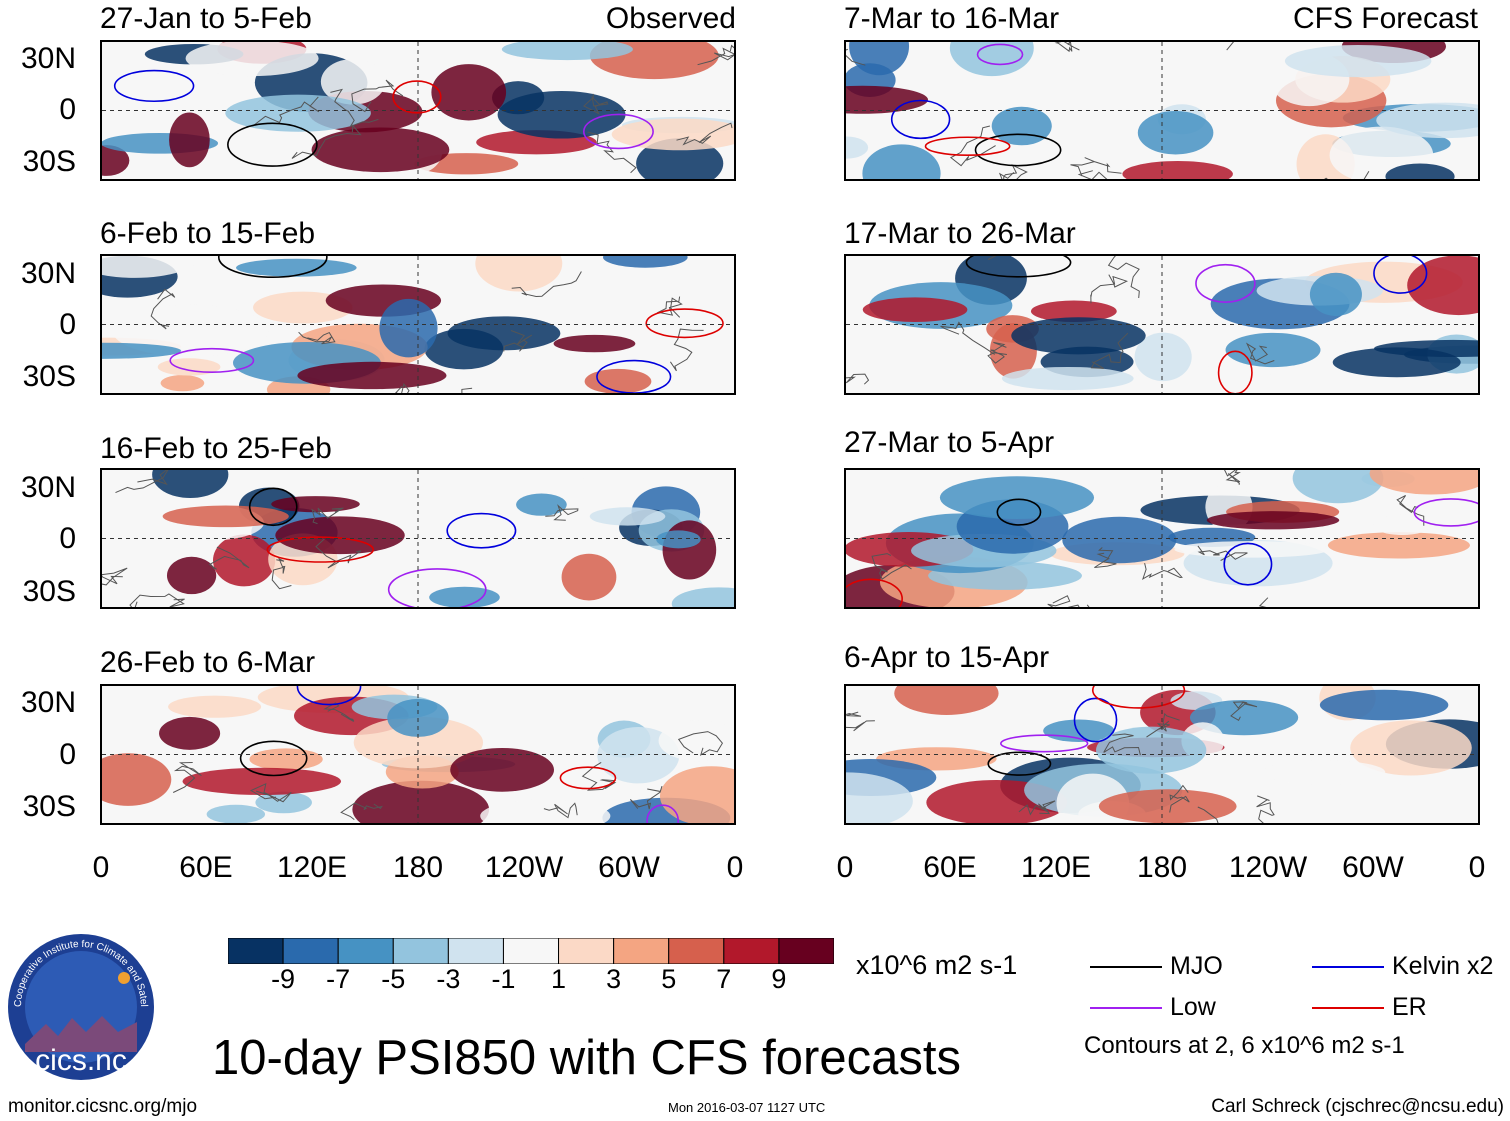 The width and height of the screenshot is (1510, 1121). What do you see at coordinates (1385, 18) in the screenshot?
I see `forecast-label: CFS Forecast` at bounding box center [1385, 18].